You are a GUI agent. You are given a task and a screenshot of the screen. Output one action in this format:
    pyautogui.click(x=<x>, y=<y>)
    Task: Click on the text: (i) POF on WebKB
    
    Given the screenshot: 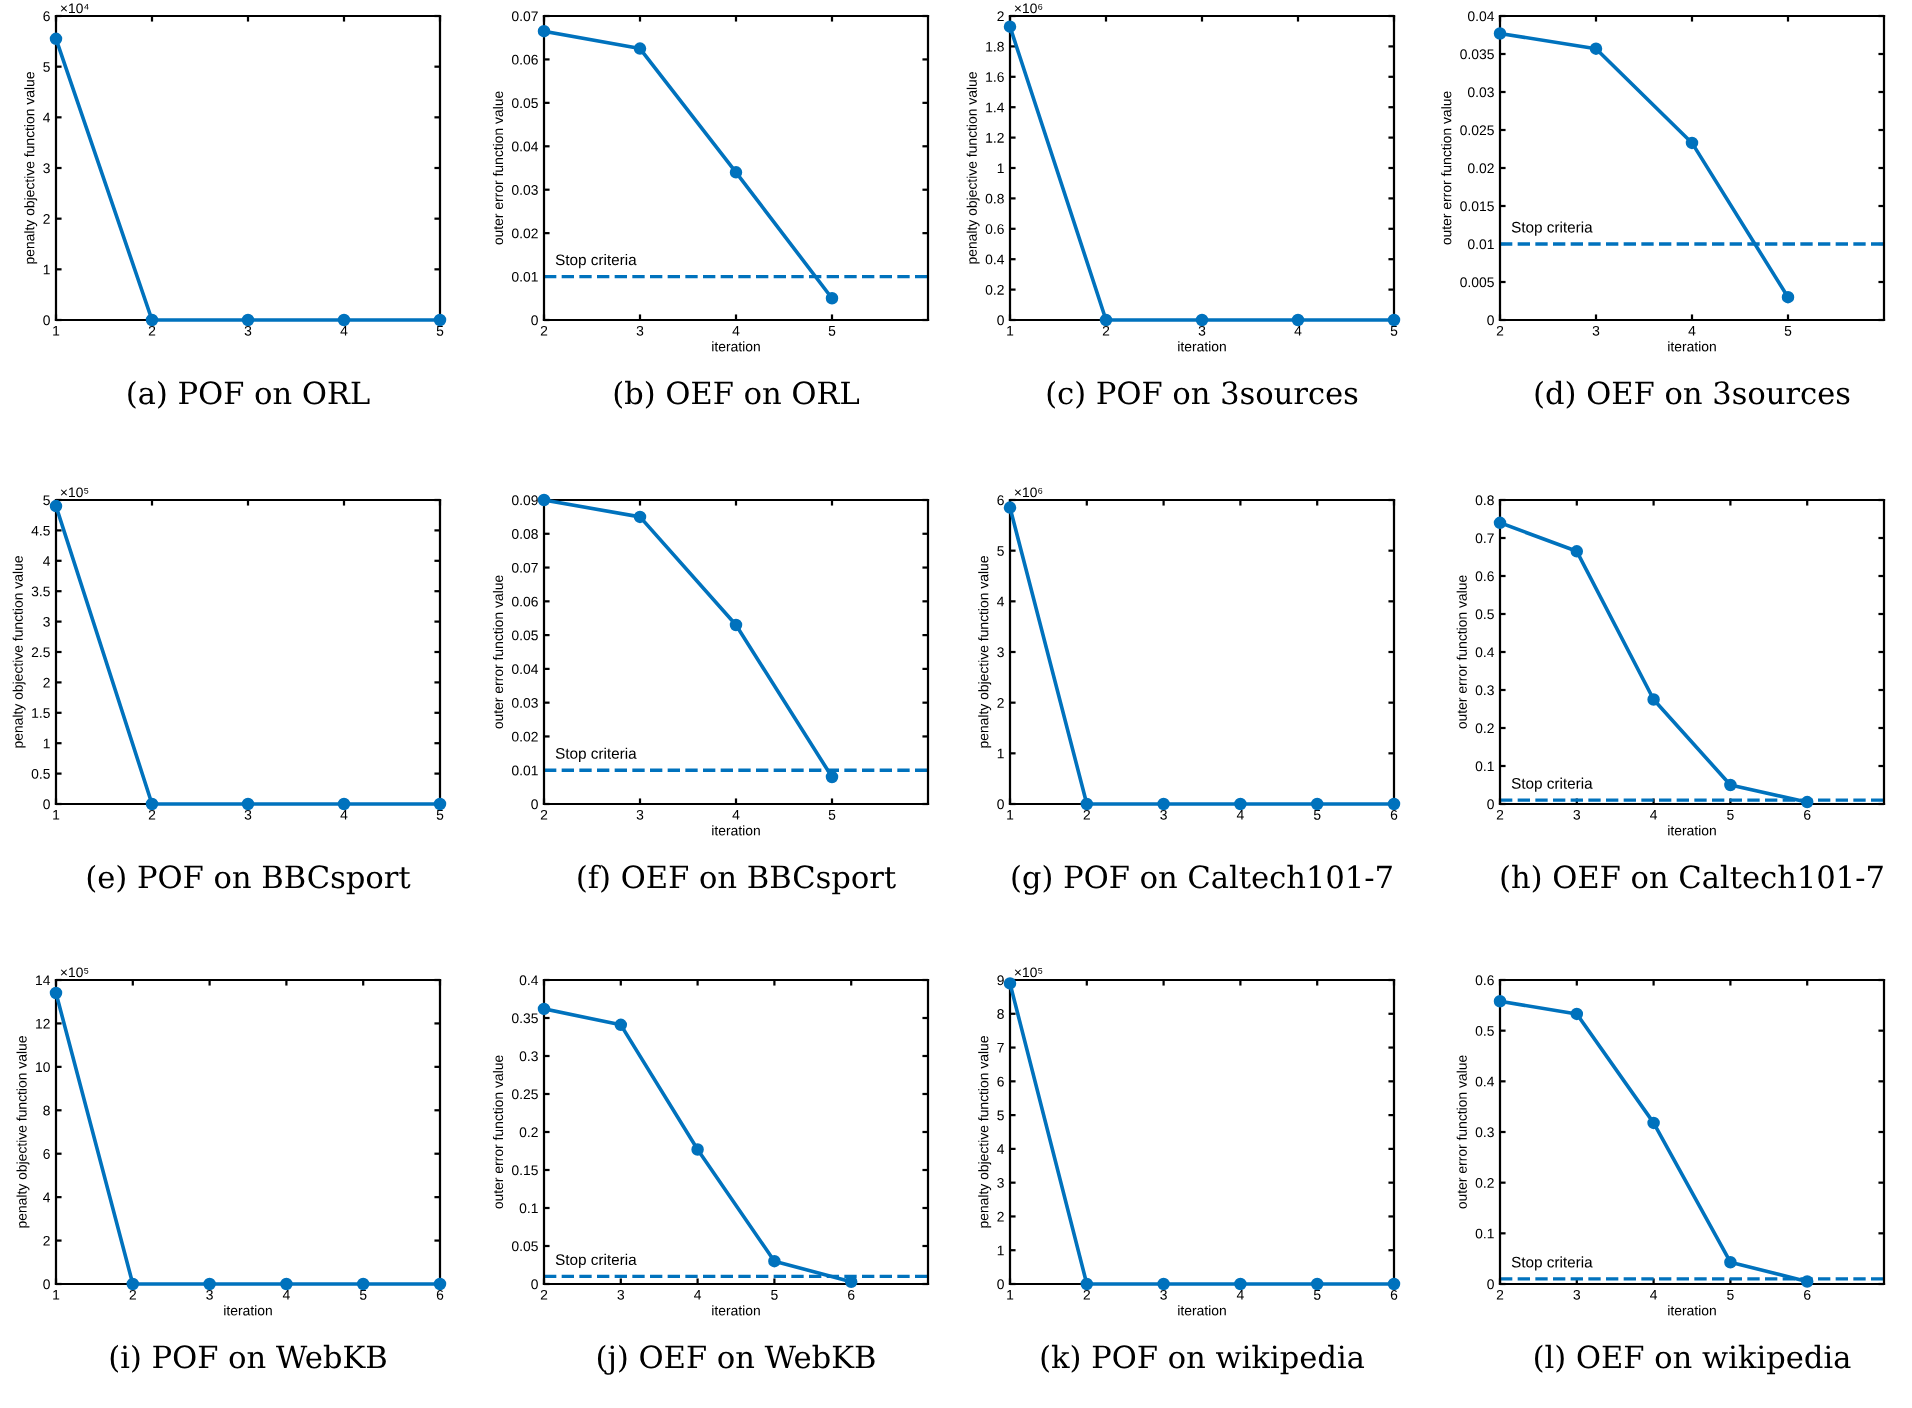 What is the action you would take?
    pyautogui.click(x=248, y=1358)
    